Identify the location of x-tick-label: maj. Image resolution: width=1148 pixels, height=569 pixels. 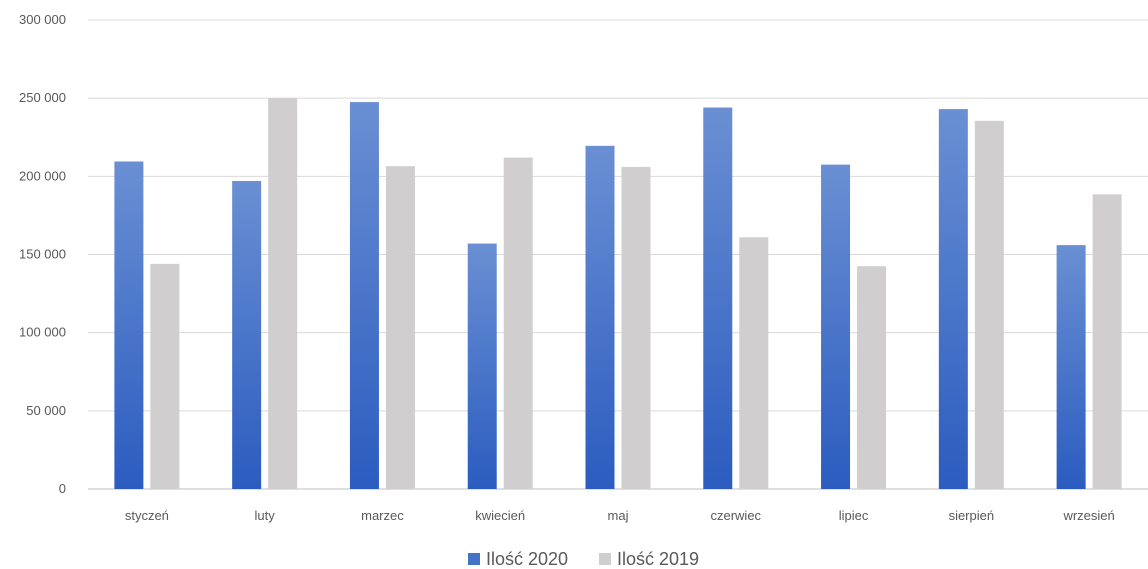
(618, 515).